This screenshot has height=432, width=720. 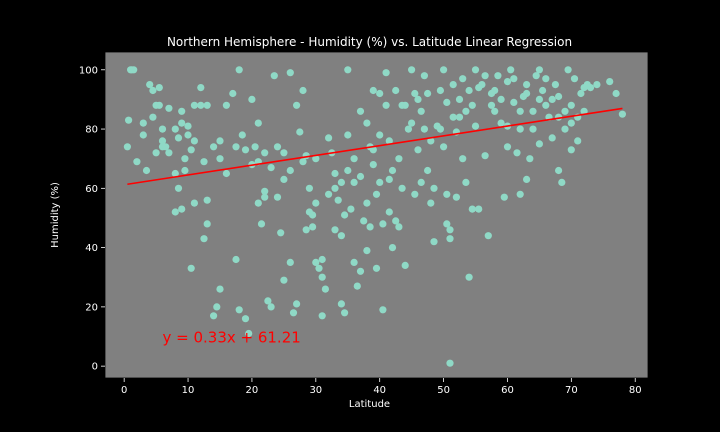 What do you see at coordinates (507, 390) in the screenshot?
I see `x-tick-label: 60` at bounding box center [507, 390].